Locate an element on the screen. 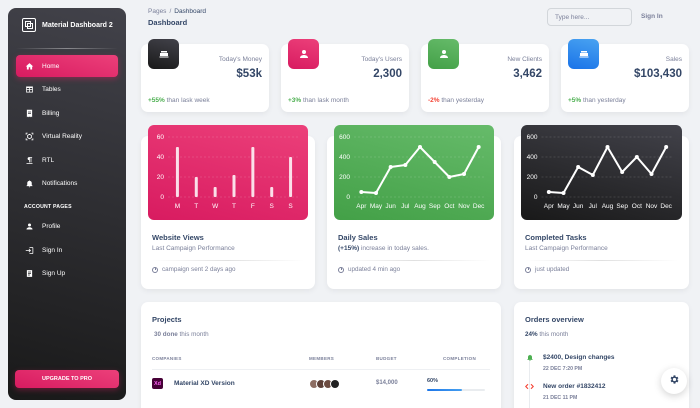  sidebar-item-rtl: RTL is located at coordinates (67, 160).